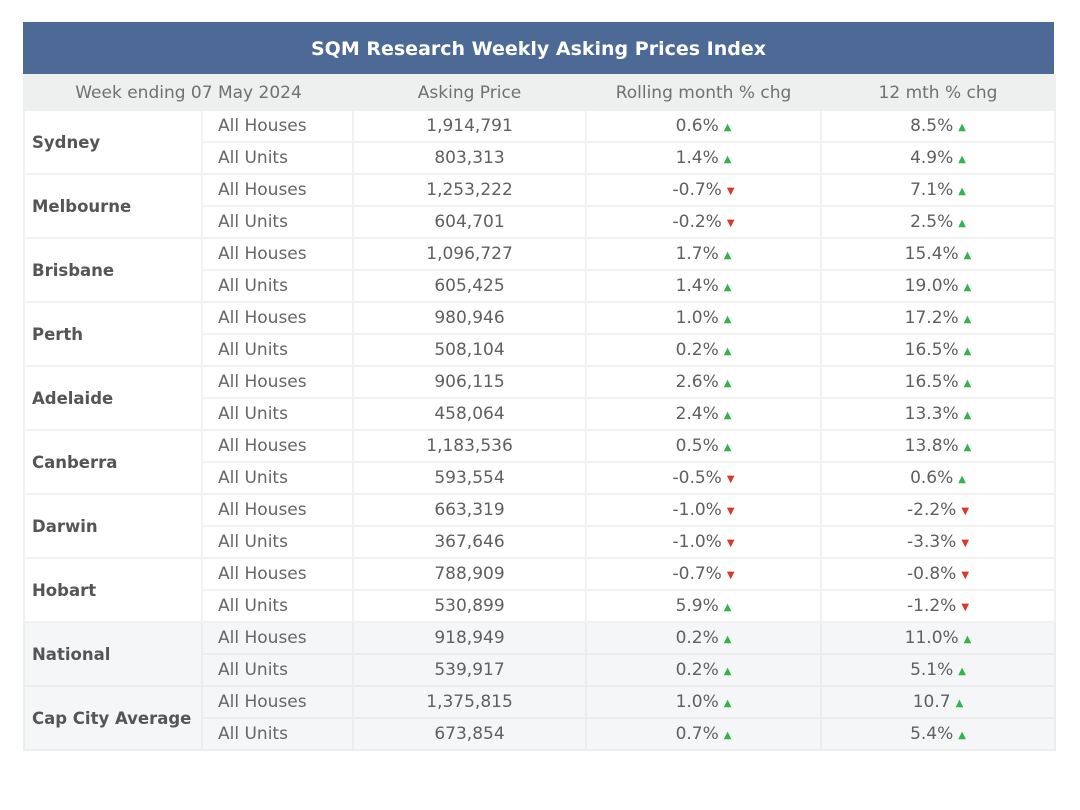 The image size is (1080, 810). Describe the element at coordinates (697, 414) in the screenshot. I see `rolling-month-value: 2.4%` at that location.